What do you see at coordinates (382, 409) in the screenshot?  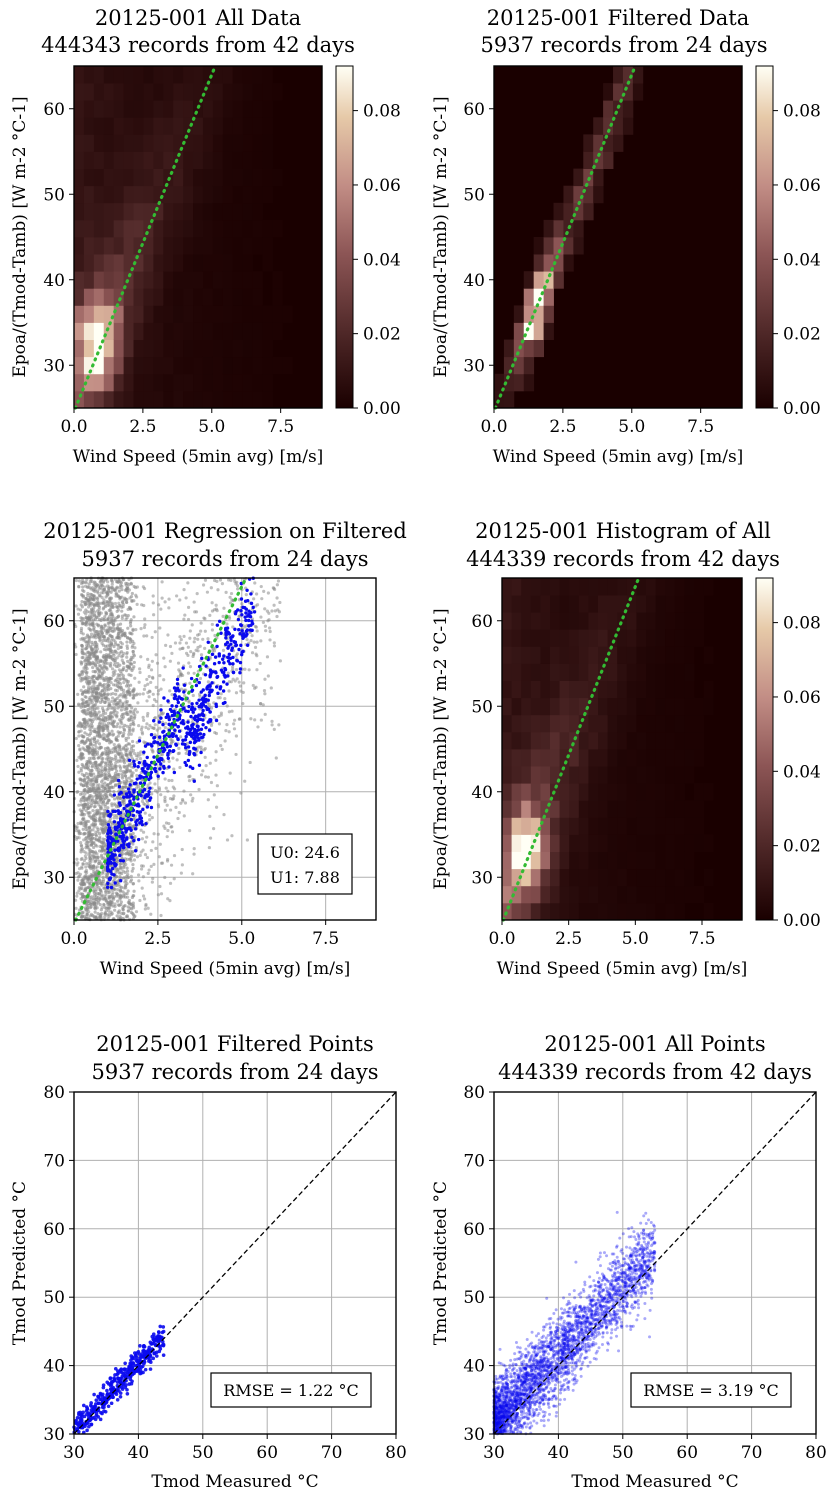 I see `colorbar-tick-label: 0.00` at bounding box center [382, 409].